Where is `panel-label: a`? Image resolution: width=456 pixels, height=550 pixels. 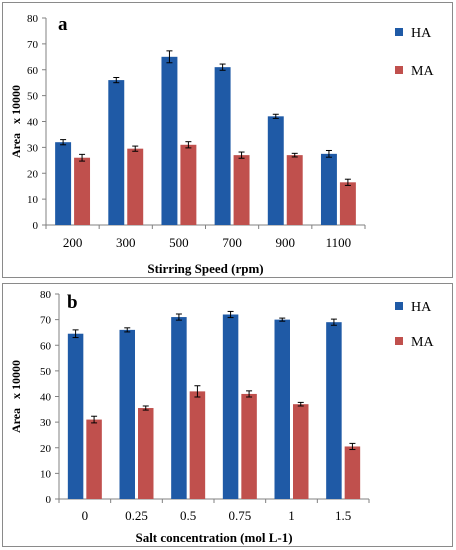
panel-label: a is located at coordinates (63, 24).